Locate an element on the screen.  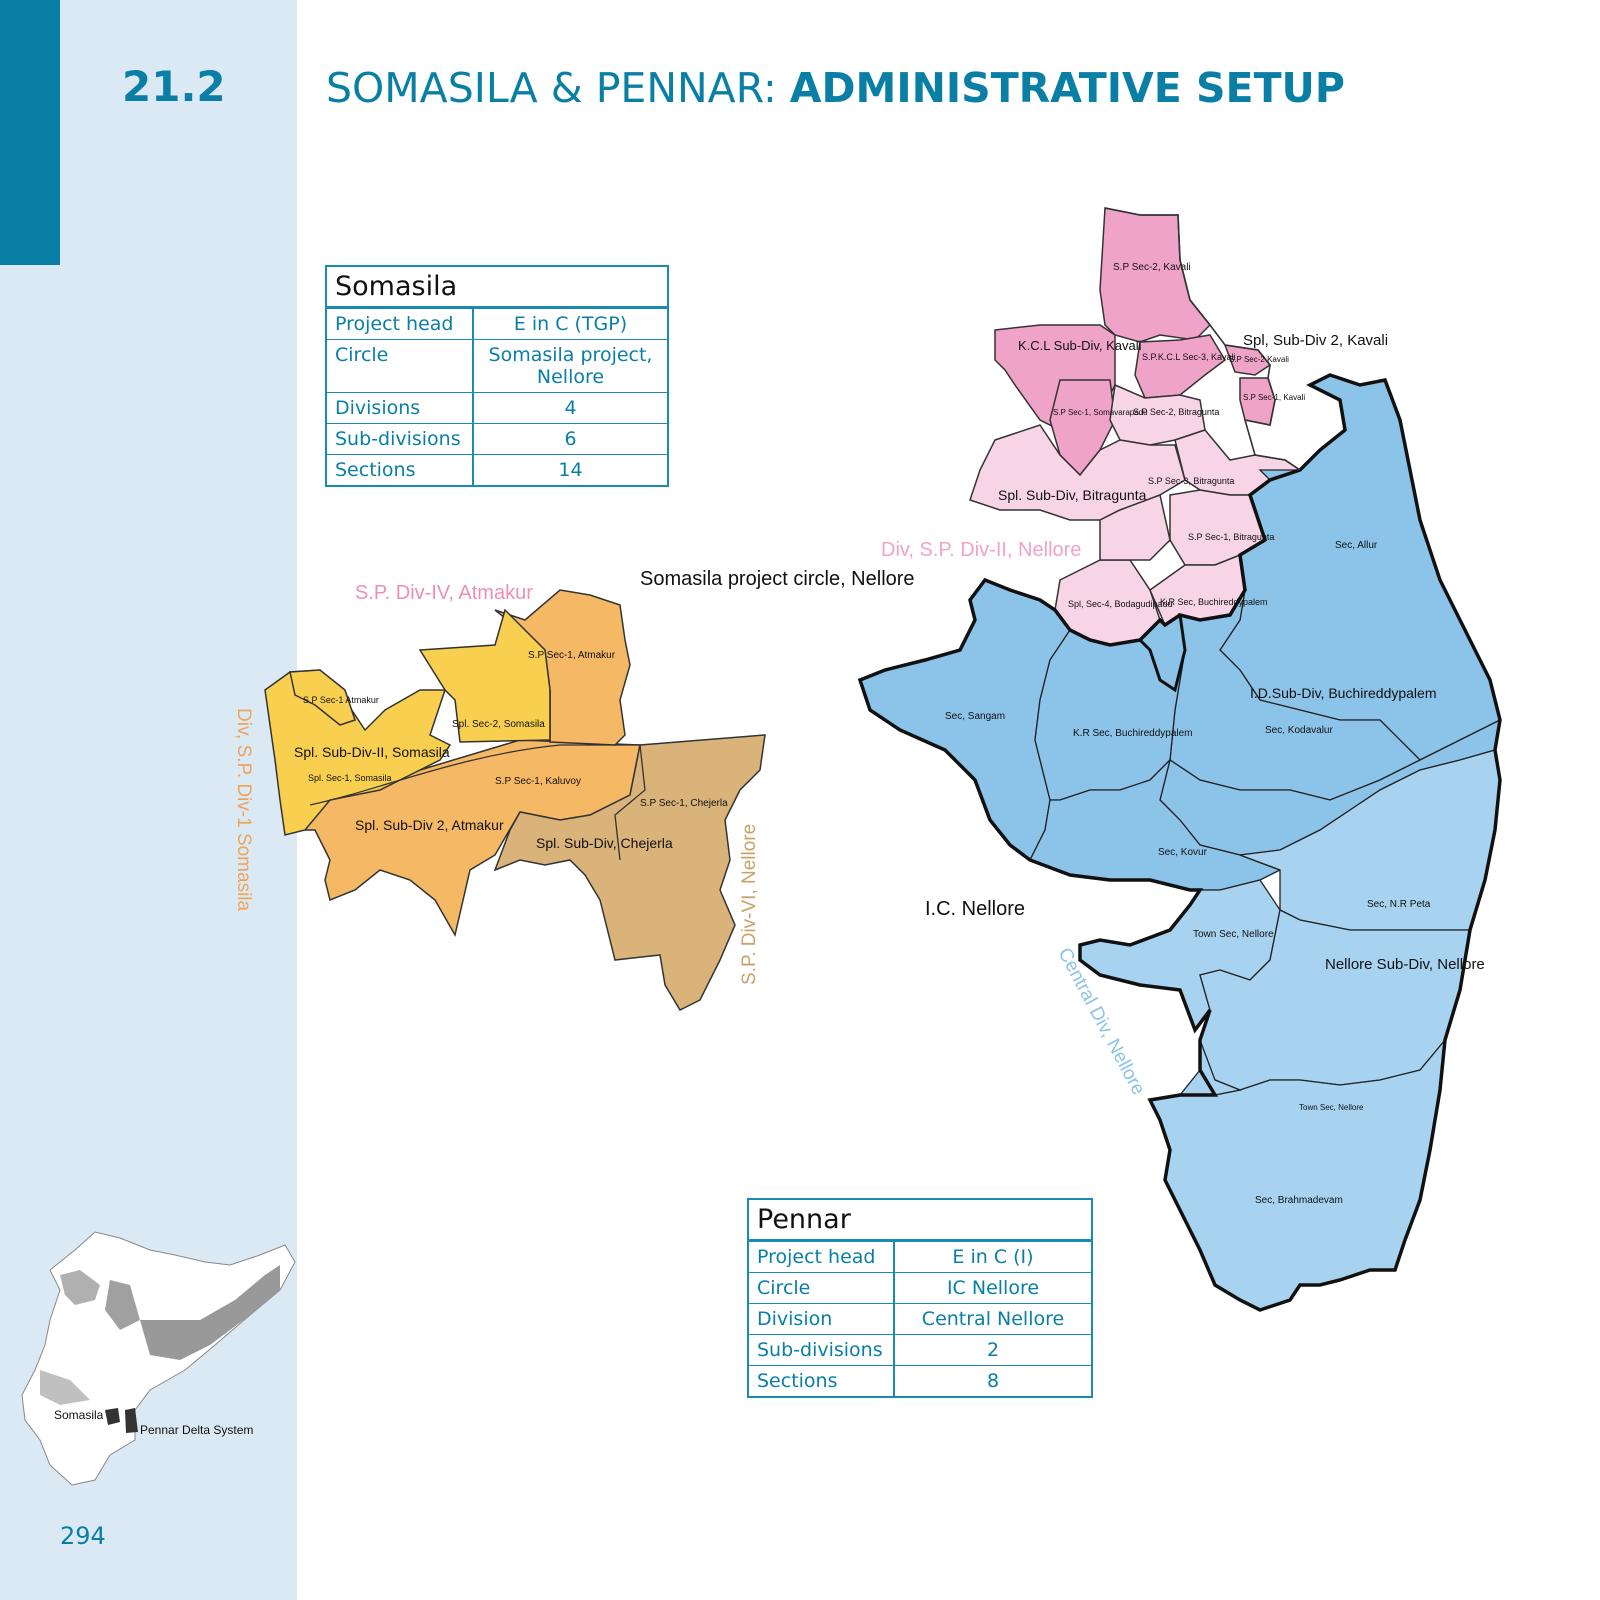
page-title-bold: ADMINISTRATIVE SETUP is located at coordinates (1067, 88).